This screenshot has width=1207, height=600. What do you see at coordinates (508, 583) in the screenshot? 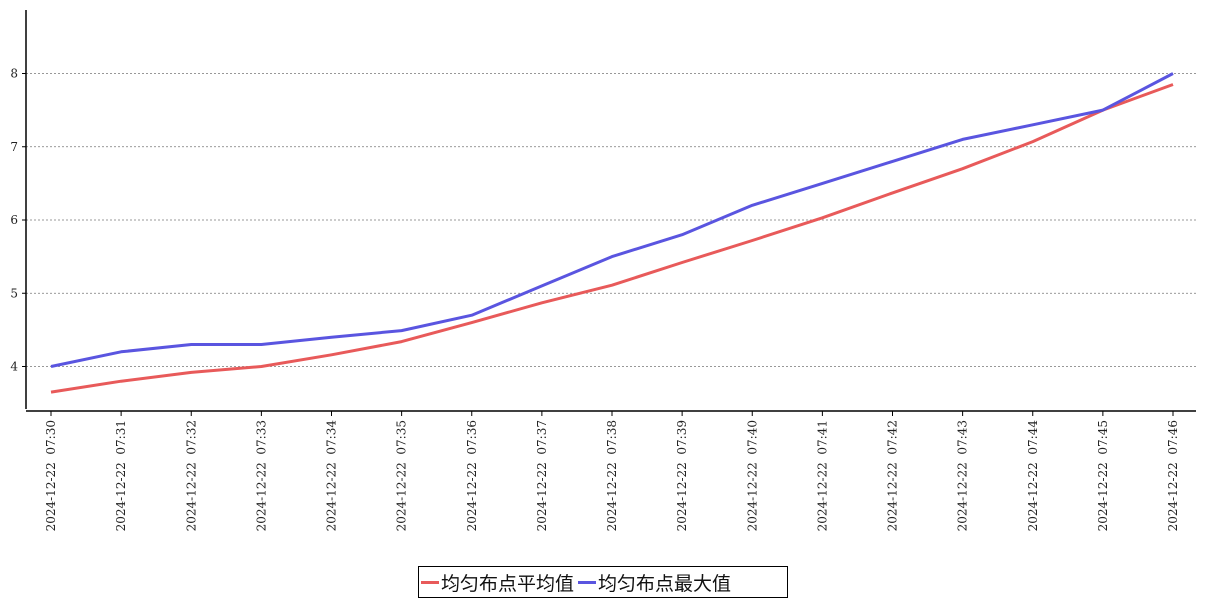
I see `legend-label-avg: 均匀布点平均值` at bounding box center [508, 583].